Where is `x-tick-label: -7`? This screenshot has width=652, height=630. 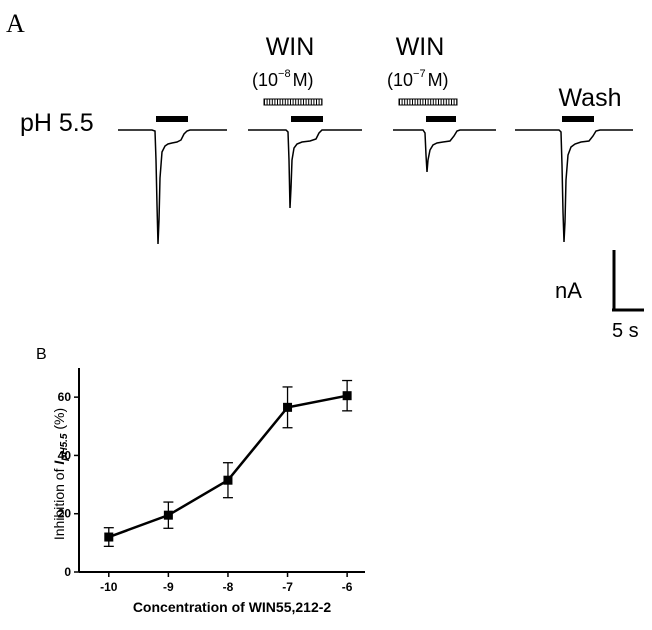
x-tick-label: -7 is located at coordinates (287, 587).